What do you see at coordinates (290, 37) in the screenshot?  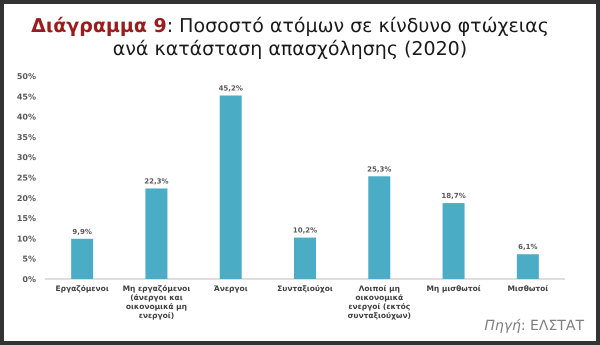 I see `chart-title: Διάγραμμα 9: Ποσοστό ατόμων σε κίνδυνο φτώχειας ανά κατάσταση απασχόλησης (2020)` at bounding box center [290, 37].